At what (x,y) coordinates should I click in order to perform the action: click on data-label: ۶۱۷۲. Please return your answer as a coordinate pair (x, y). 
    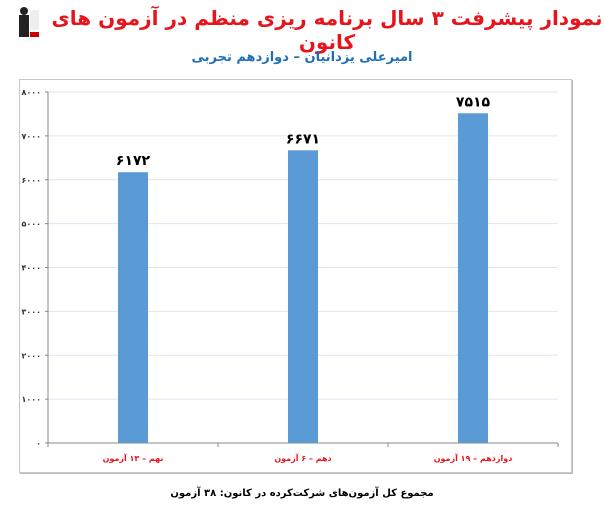
    Looking at the image, I should click on (133, 161).